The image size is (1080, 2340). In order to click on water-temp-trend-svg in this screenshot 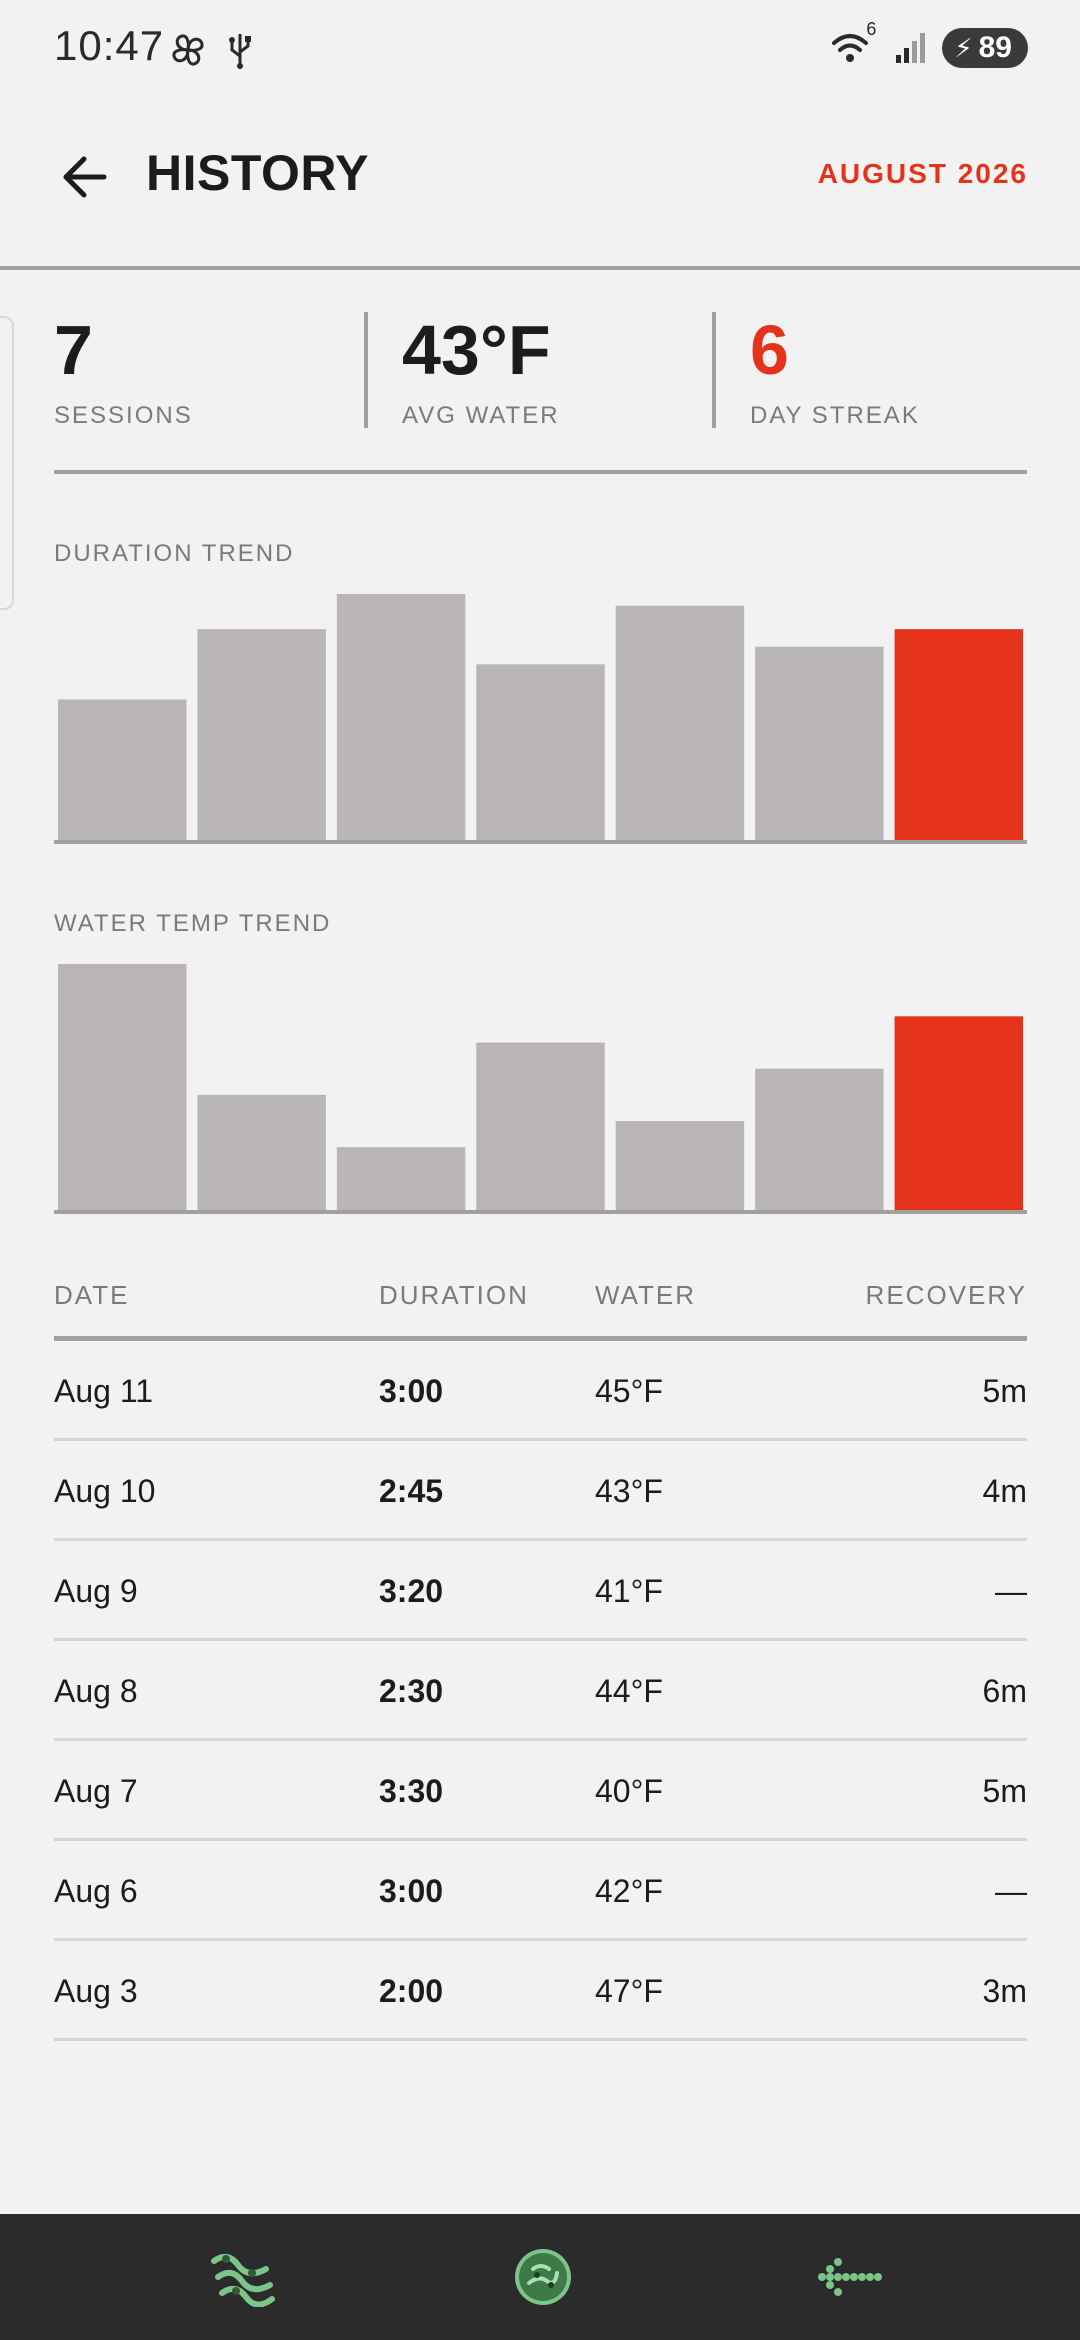, I will do `click(540, 1089)`.